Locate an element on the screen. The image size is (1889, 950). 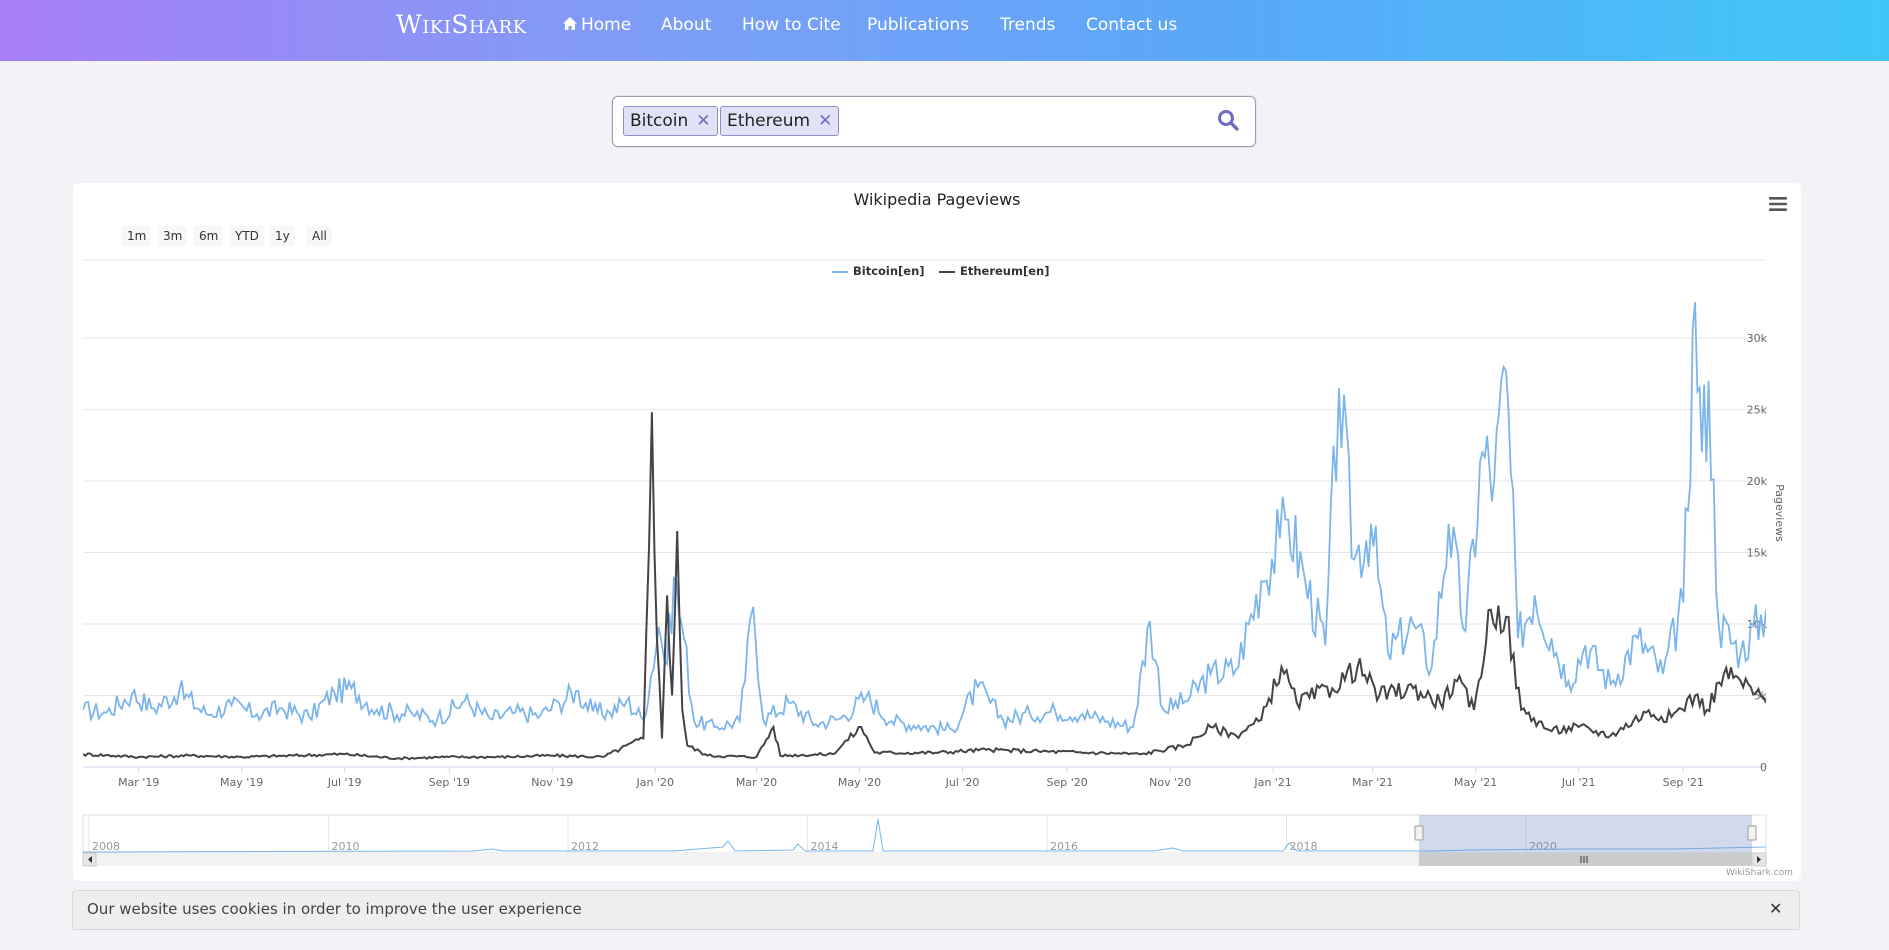
range-button-1y: 1y is located at coordinates (282, 236).